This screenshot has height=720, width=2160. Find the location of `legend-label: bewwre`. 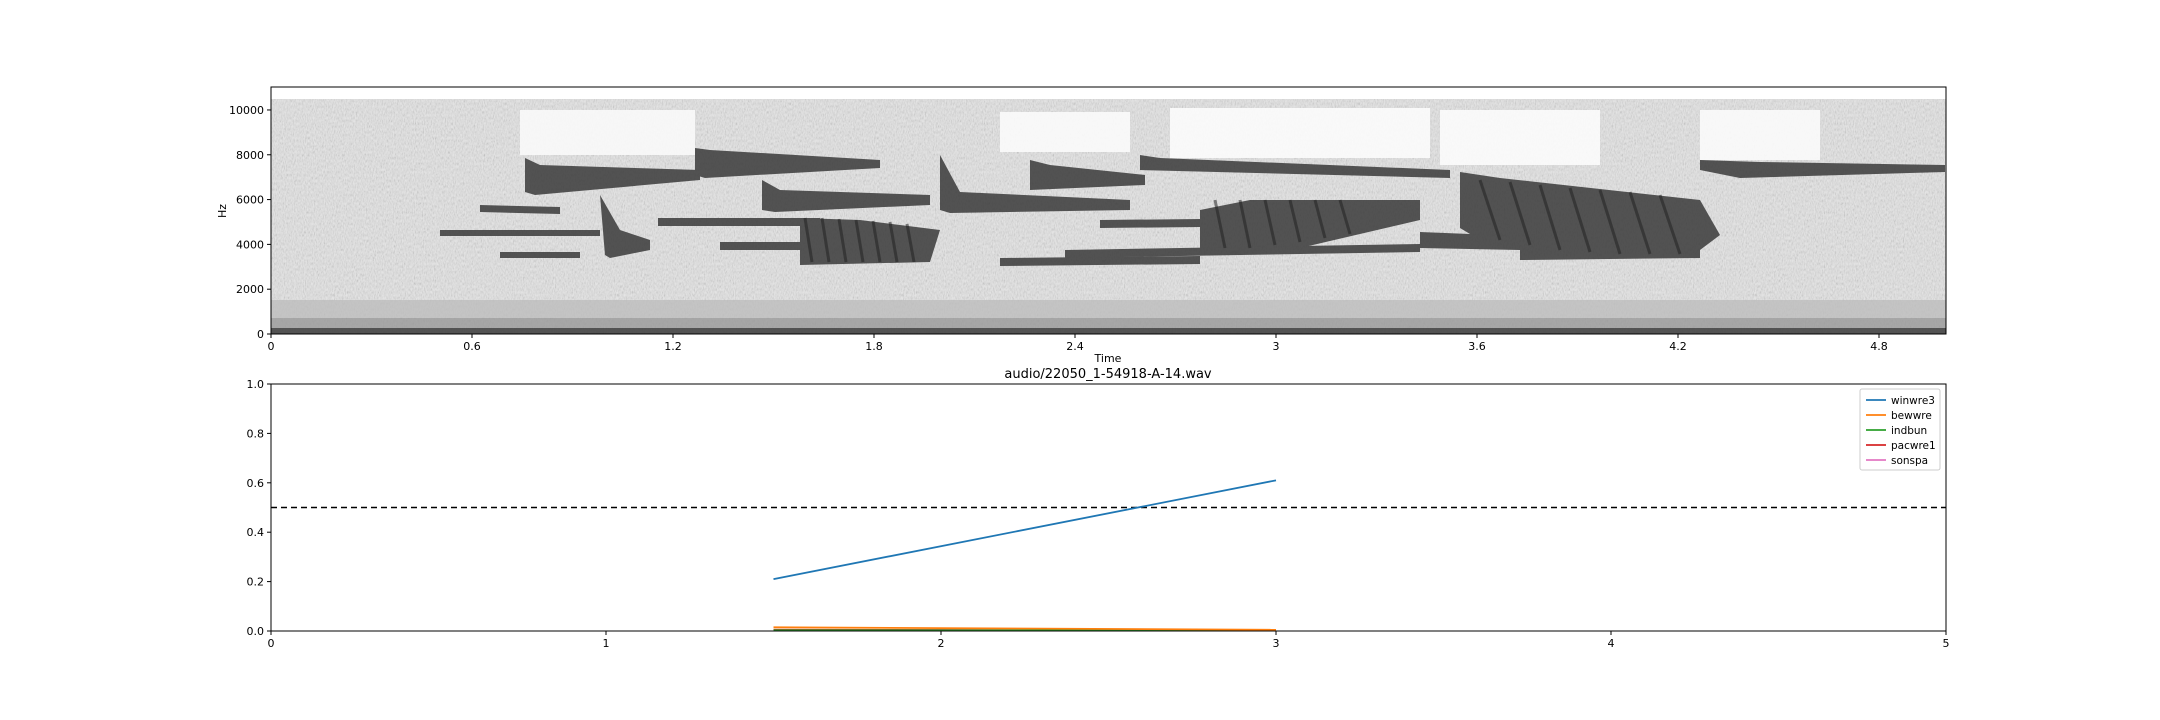

legend-label: bewwre is located at coordinates (1911, 416).